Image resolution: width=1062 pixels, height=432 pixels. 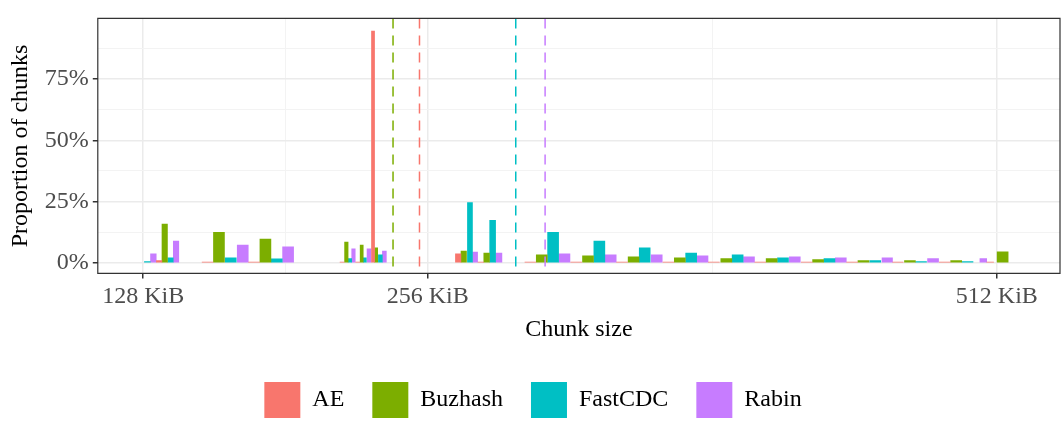 What do you see at coordinates (328, 398) in the screenshot?
I see `legend-label: AE` at bounding box center [328, 398].